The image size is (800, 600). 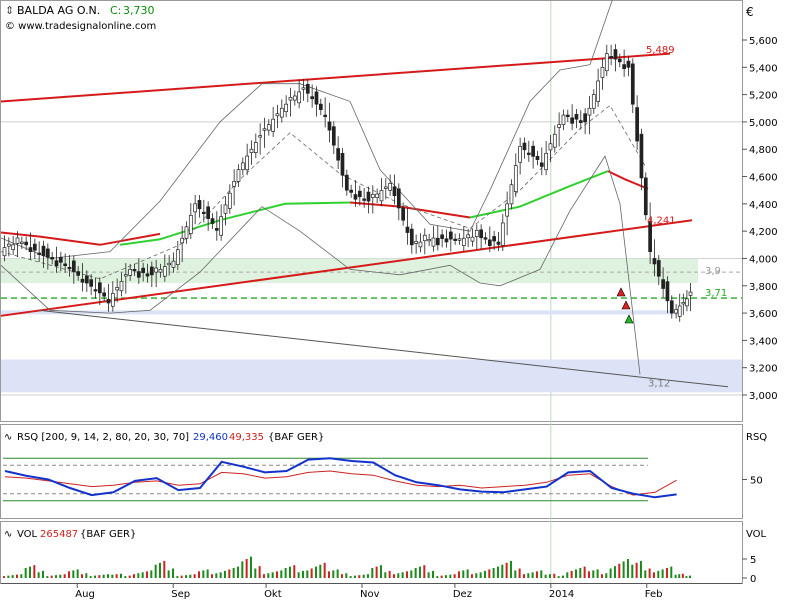 What do you see at coordinates (716, 293) in the screenshot?
I see `annotation-label: 3,71` at bounding box center [716, 293].